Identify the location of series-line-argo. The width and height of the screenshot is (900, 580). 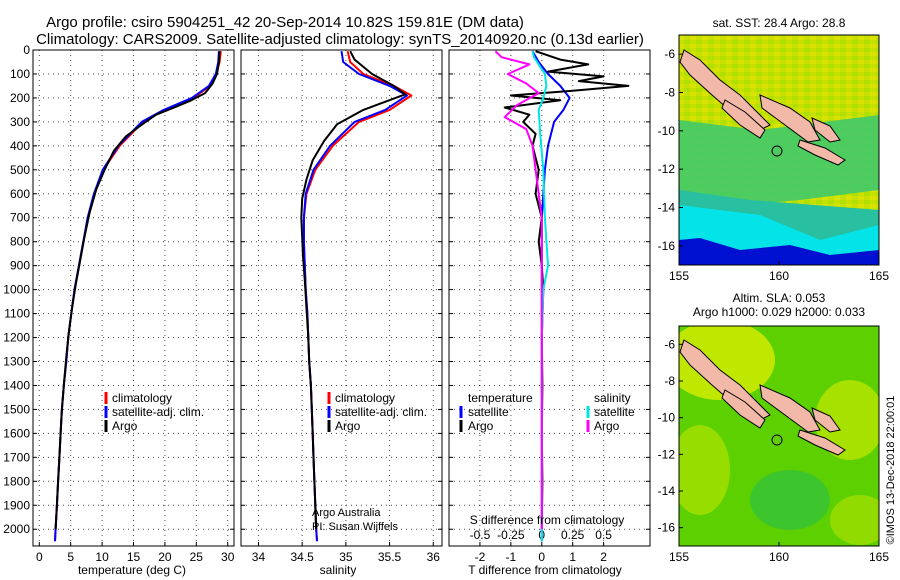
(353, 290).